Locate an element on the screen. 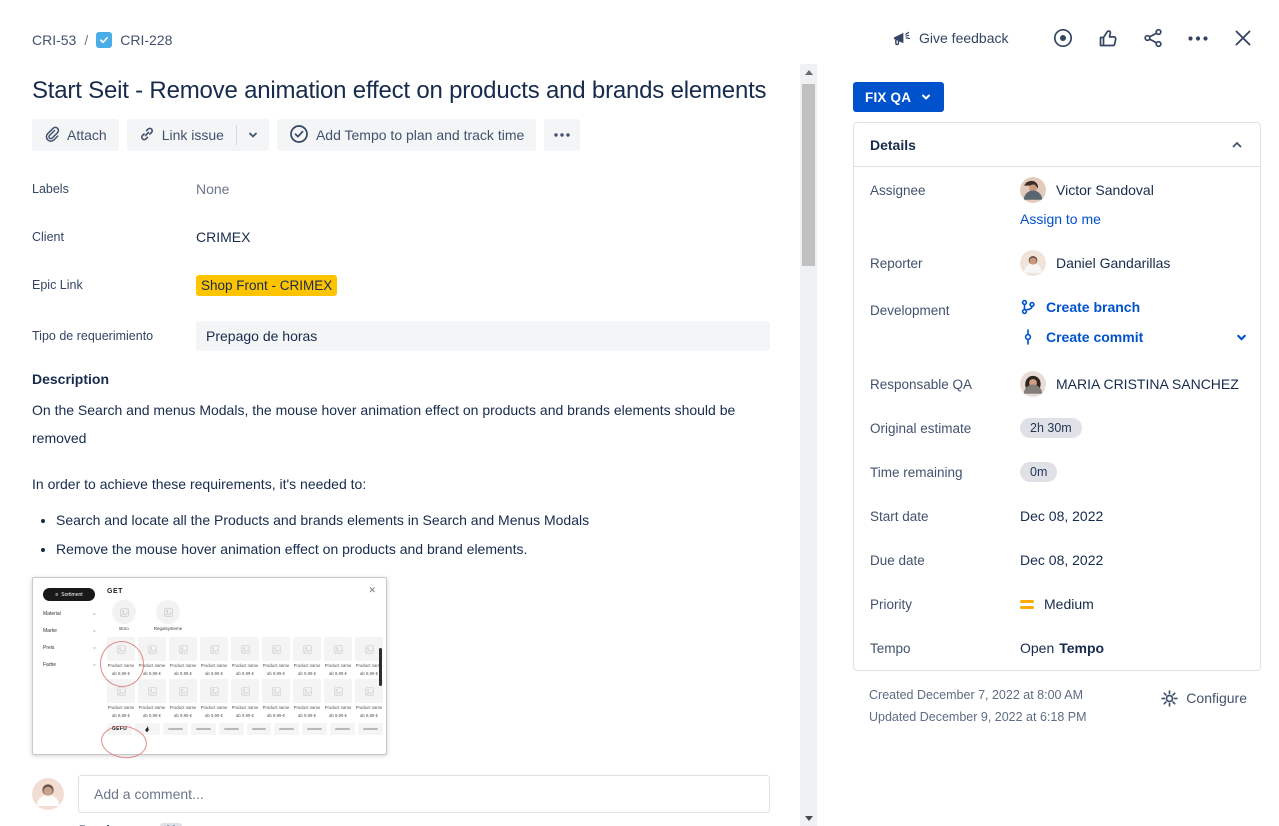 The width and height of the screenshot is (1279, 826). mock-category: Regalsysteme is located at coordinates (168, 615).